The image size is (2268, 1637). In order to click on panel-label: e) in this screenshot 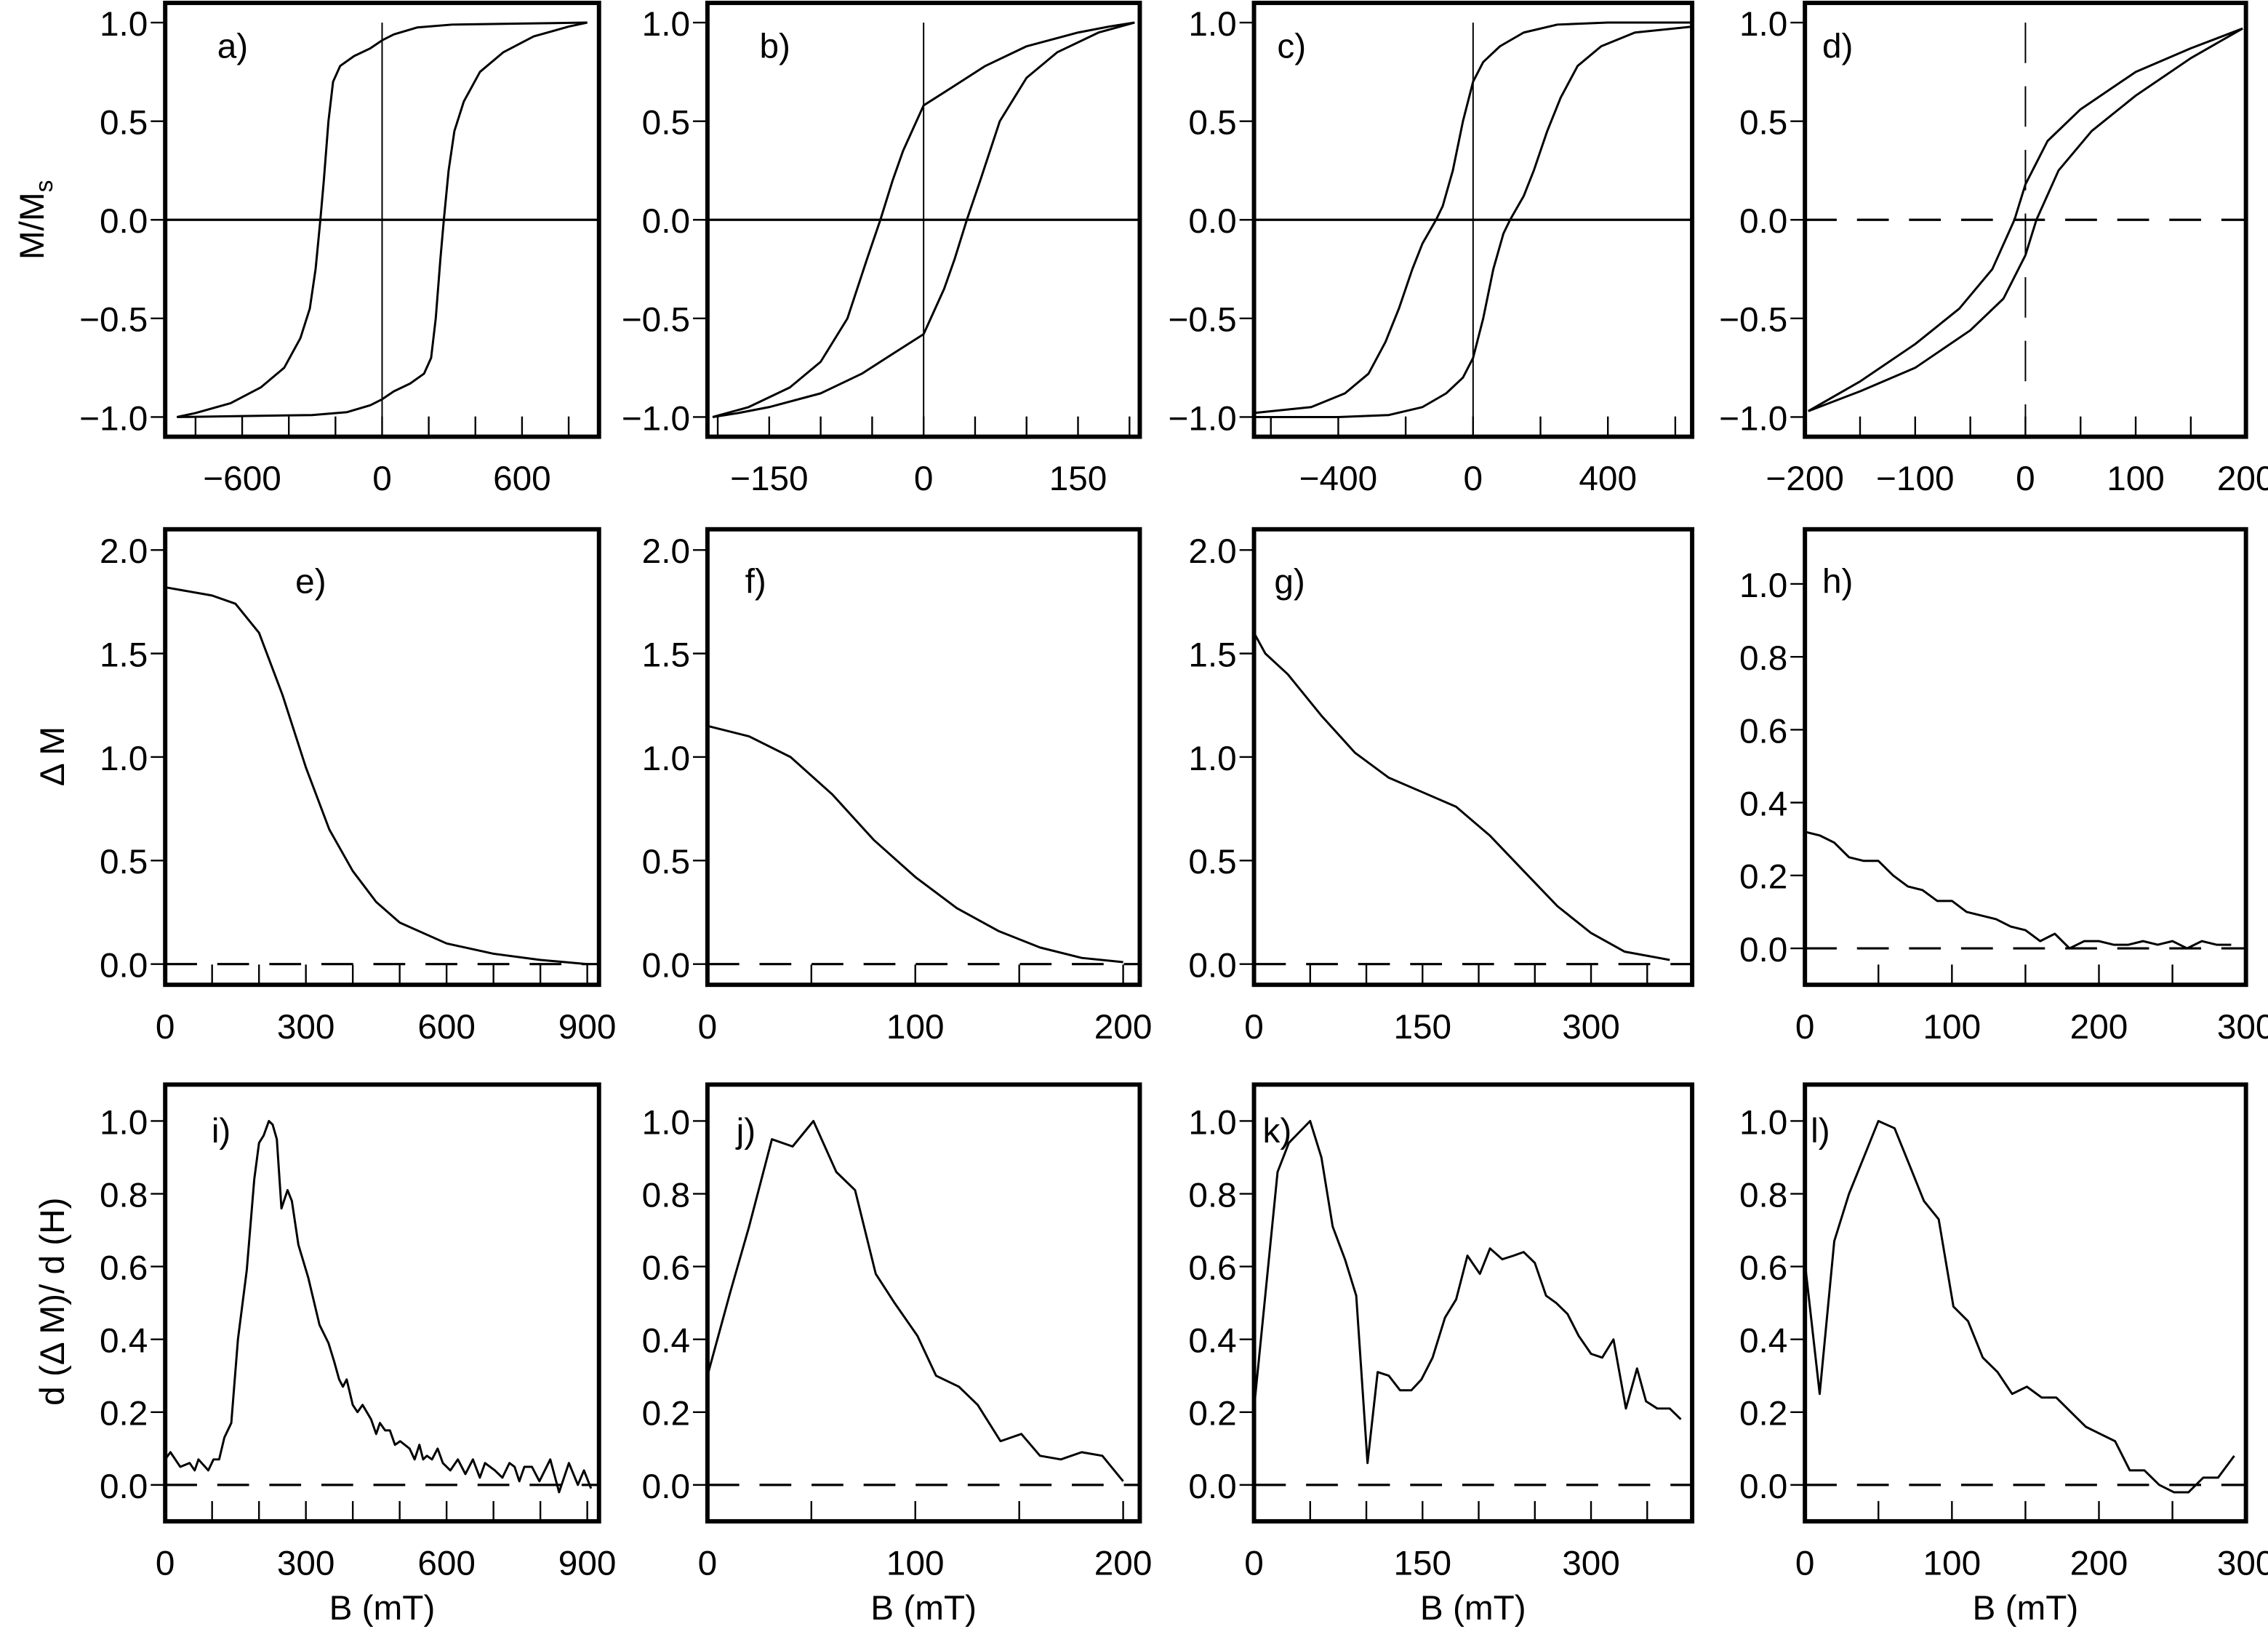, I will do `click(310, 581)`.